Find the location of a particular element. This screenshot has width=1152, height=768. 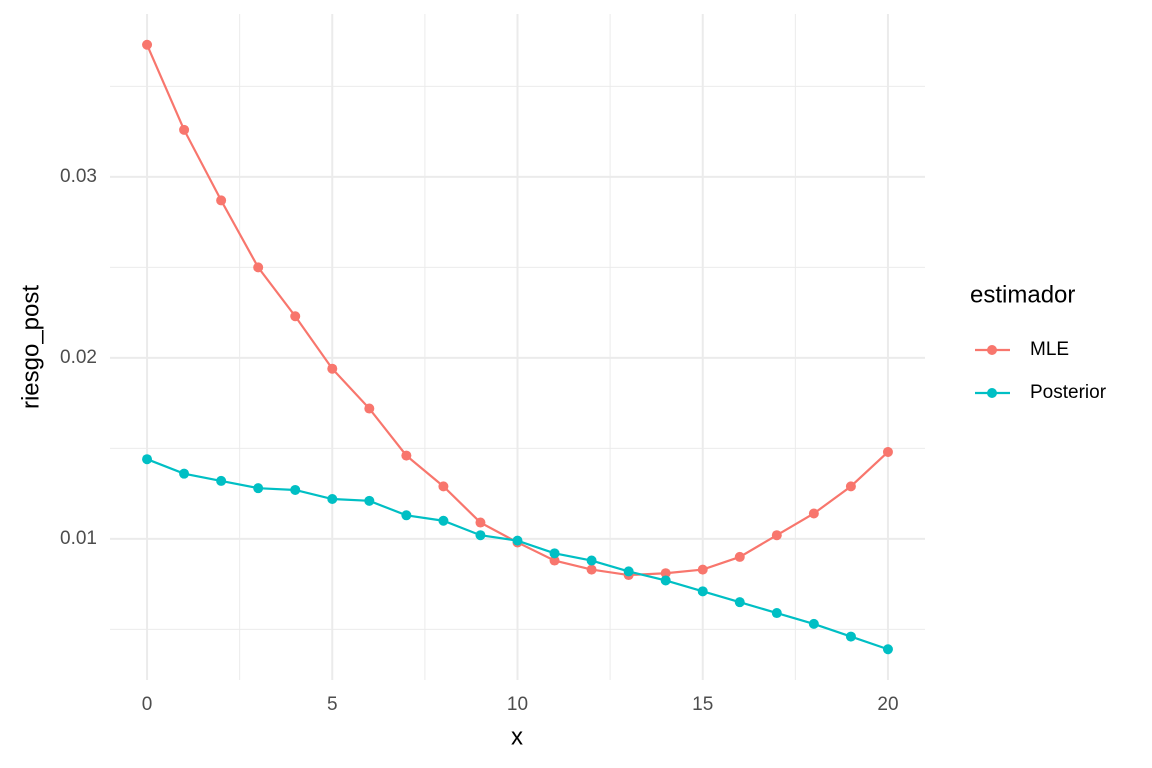

x-tick-label: 10 is located at coordinates (517, 704).